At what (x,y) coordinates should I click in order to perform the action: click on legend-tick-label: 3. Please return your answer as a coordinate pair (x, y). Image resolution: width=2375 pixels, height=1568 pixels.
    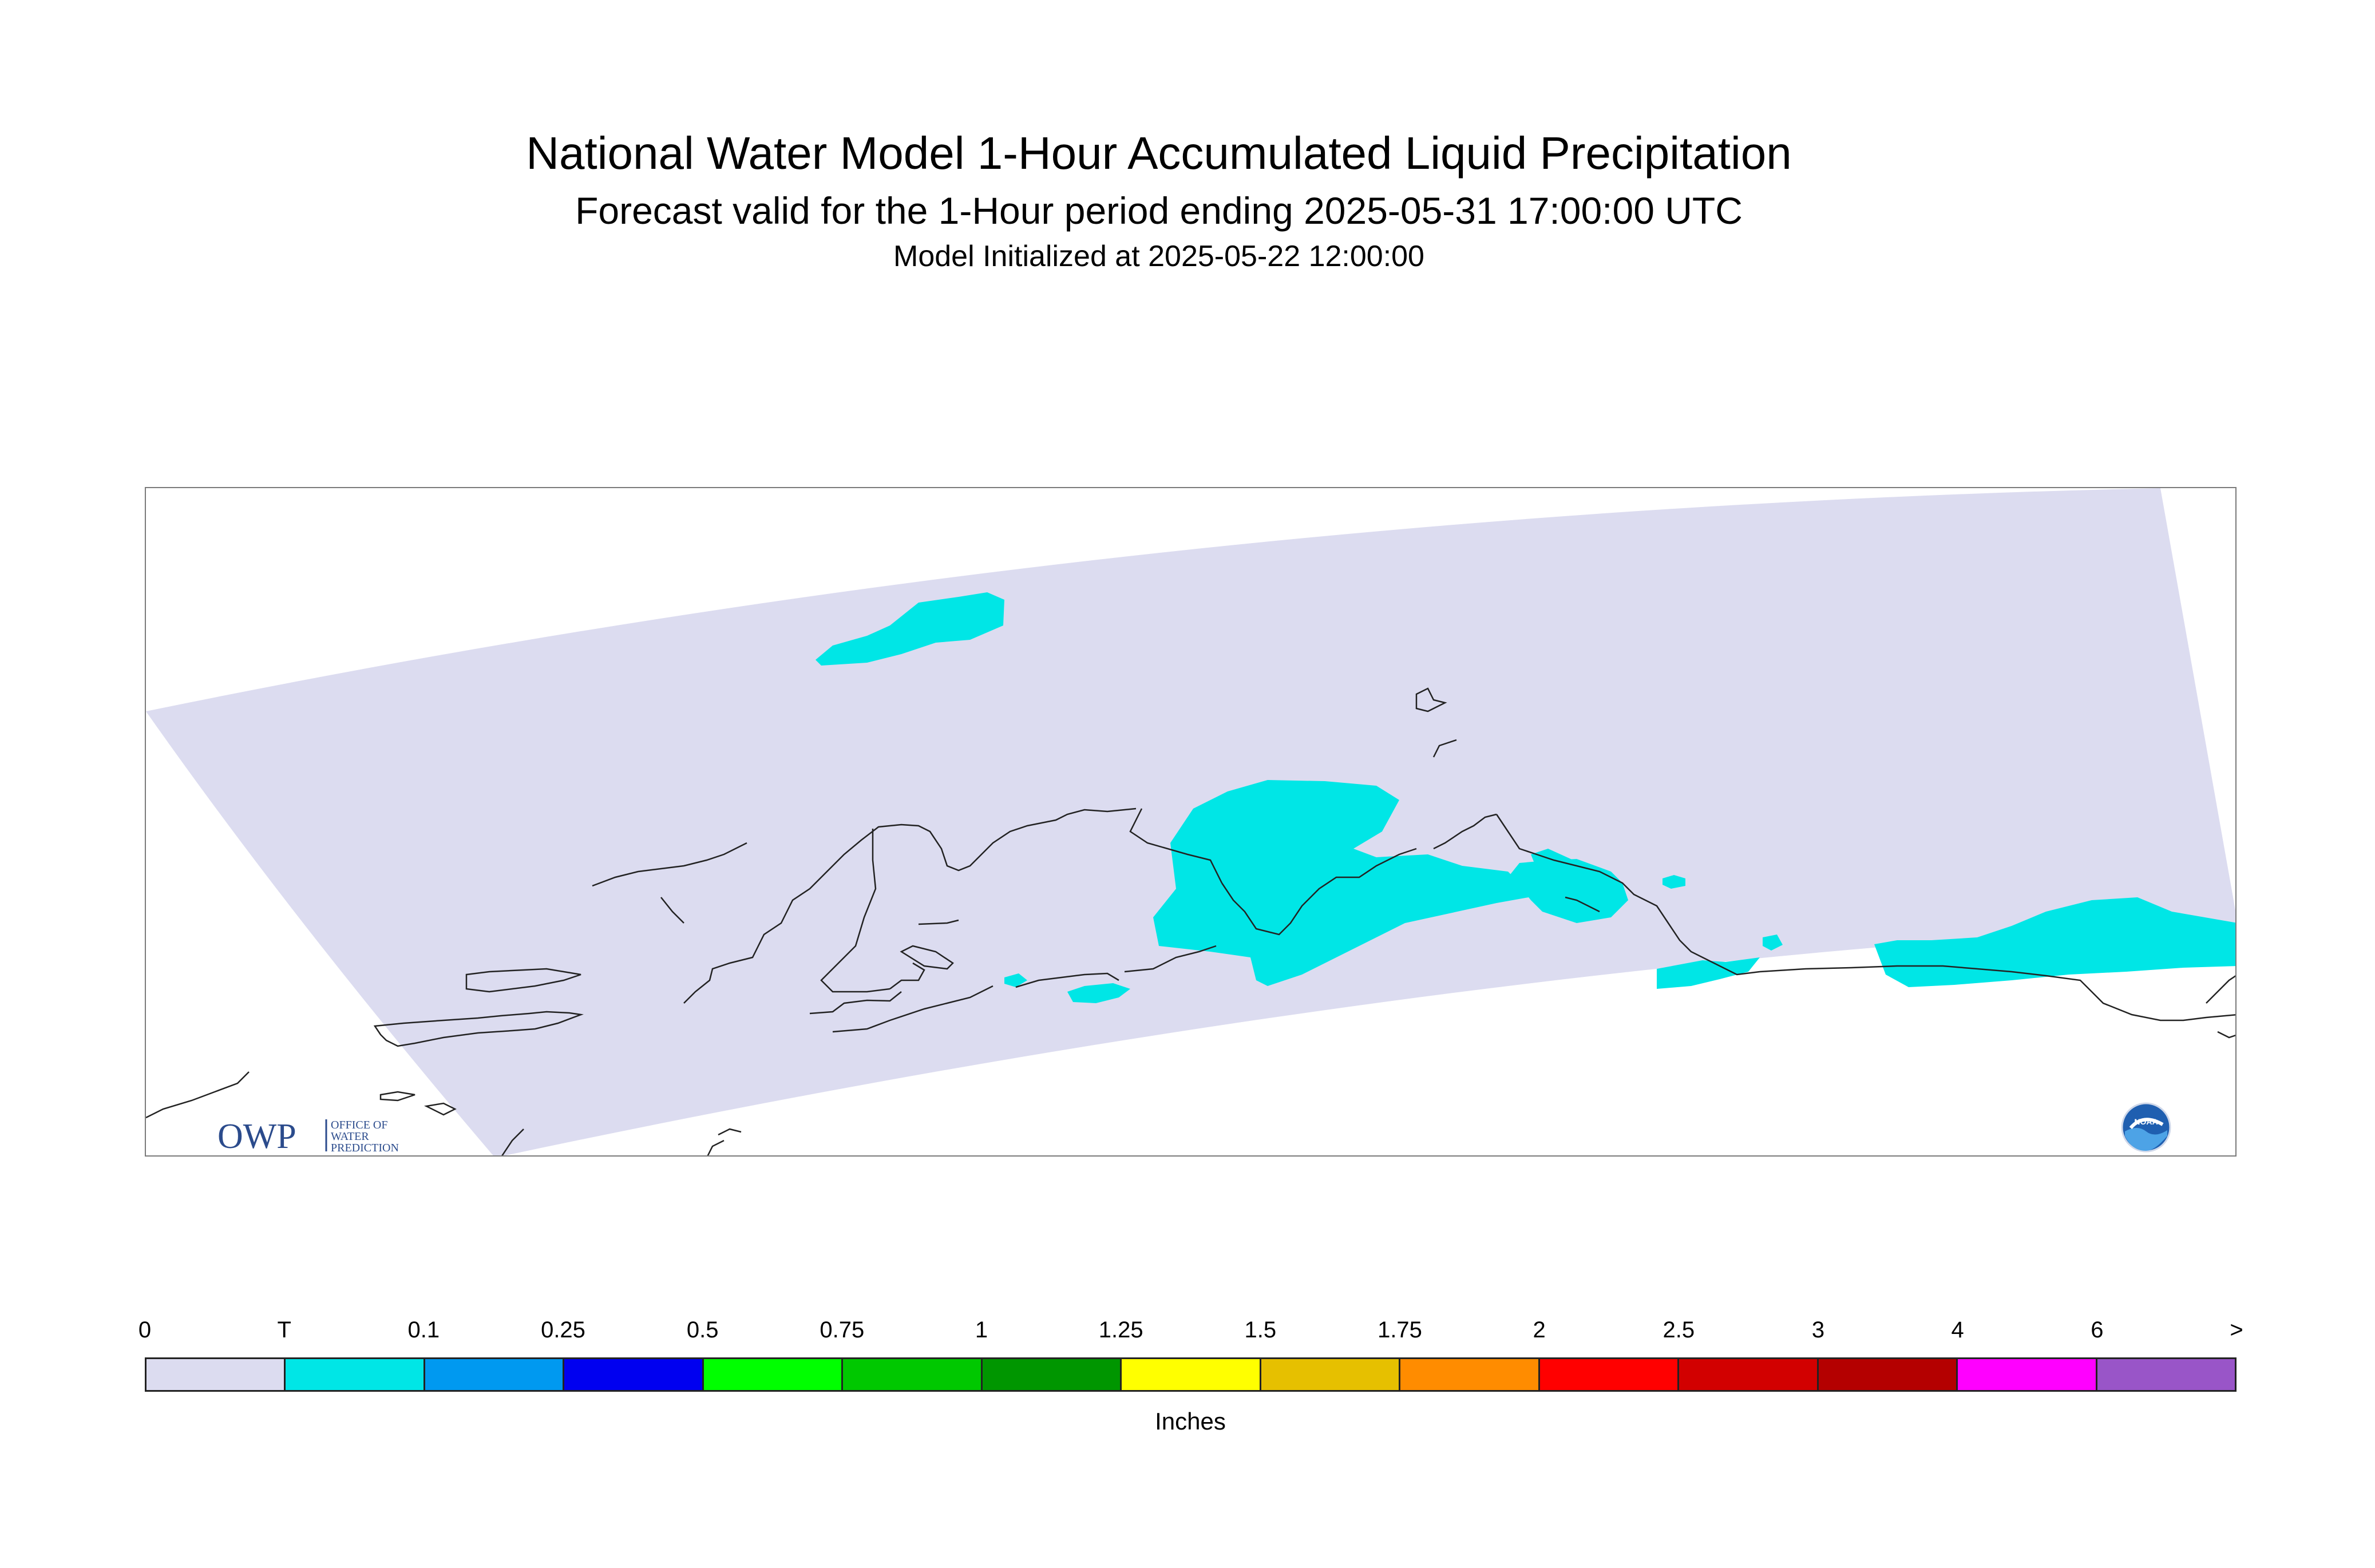
    Looking at the image, I should click on (1818, 1330).